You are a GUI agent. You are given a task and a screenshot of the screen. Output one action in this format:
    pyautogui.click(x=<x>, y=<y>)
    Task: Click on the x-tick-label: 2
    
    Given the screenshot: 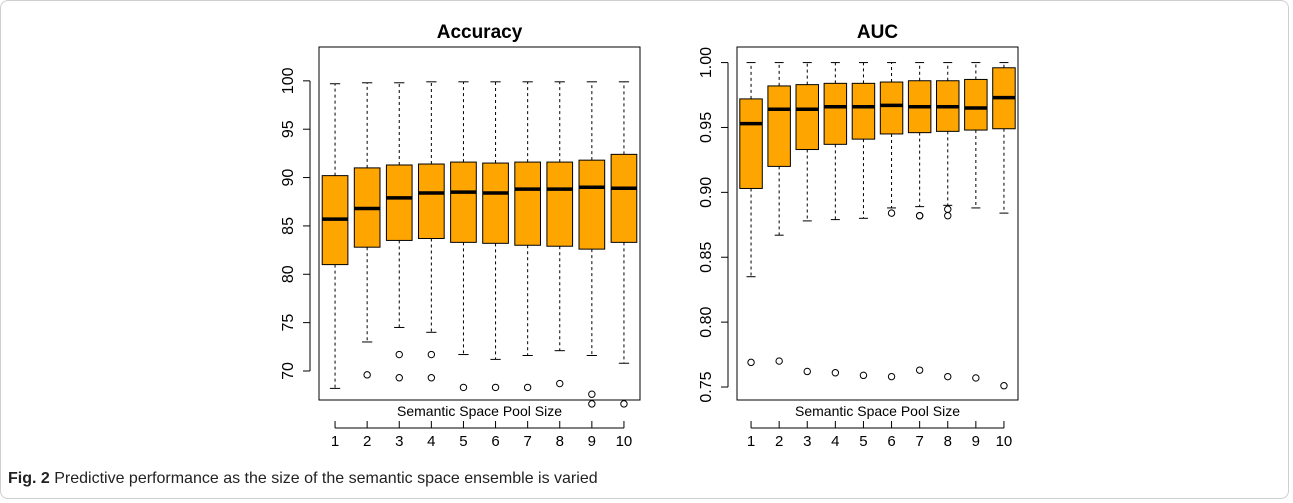 What is the action you would take?
    pyautogui.click(x=367, y=441)
    